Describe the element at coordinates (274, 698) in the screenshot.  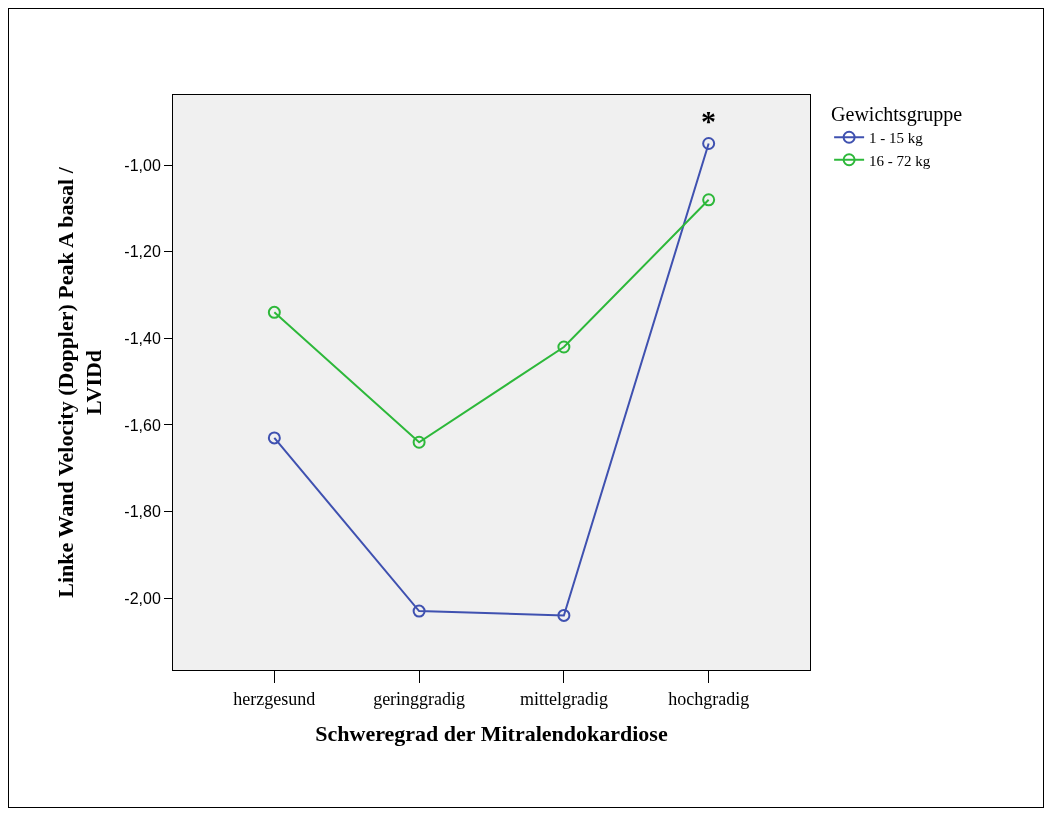
I see `x-tick-label: herzgesund` at that location.